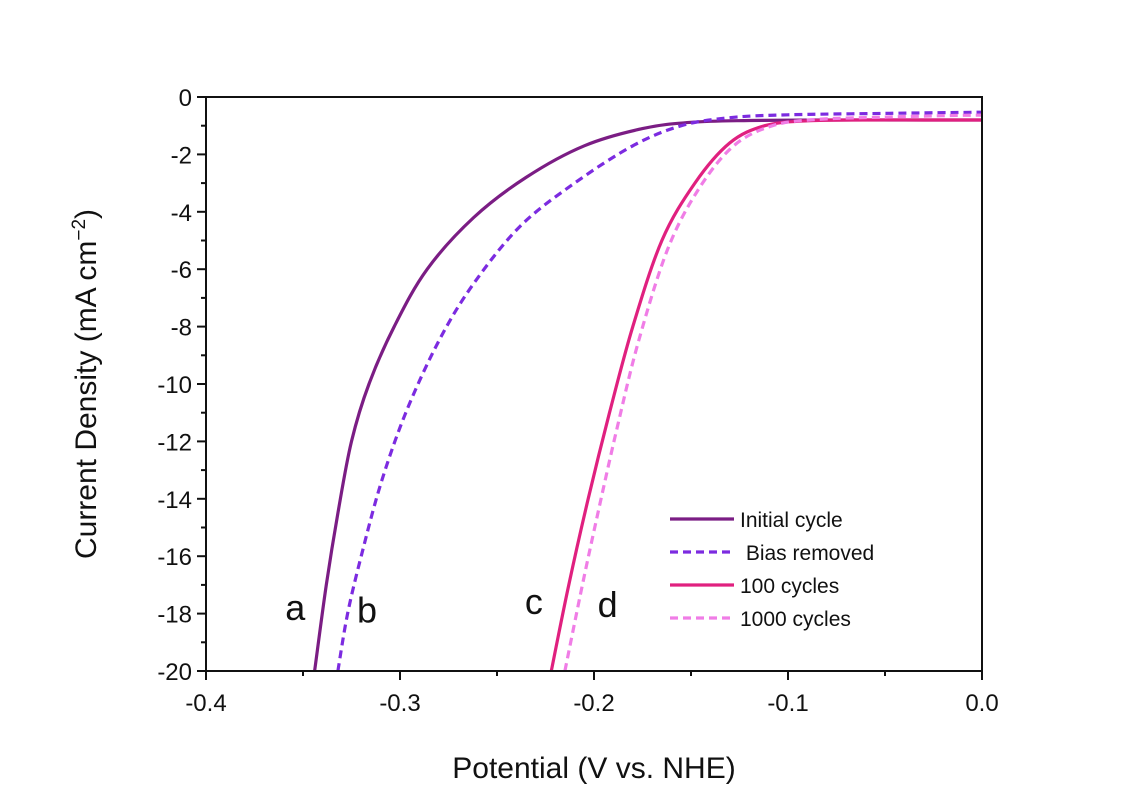 This screenshot has height=793, width=1123. What do you see at coordinates (795, 619) in the screenshot?
I see `legend-label-4: 1000 cycles` at bounding box center [795, 619].